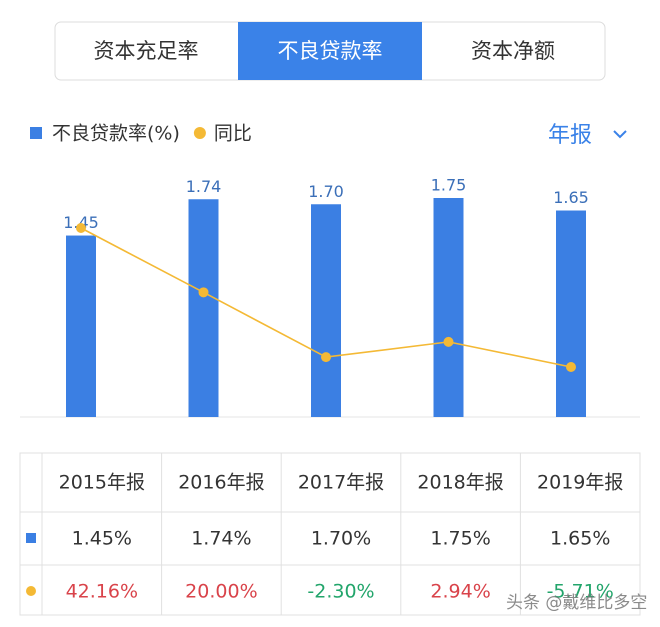 Image resolution: width=660 pixels, height=627 pixels. What do you see at coordinates (570, 135) in the screenshot?
I see `period-selector: 年报` at bounding box center [570, 135].